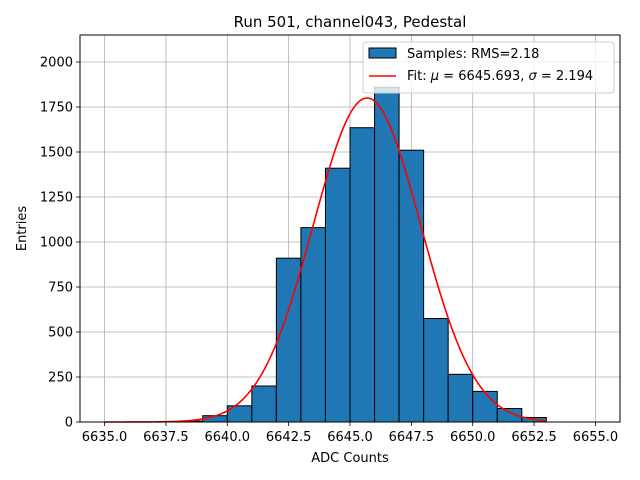  What do you see at coordinates (350, 22) in the screenshot?
I see `chart-title: Run 501, channel043, Pedestal` at bounding box center [350, 22].